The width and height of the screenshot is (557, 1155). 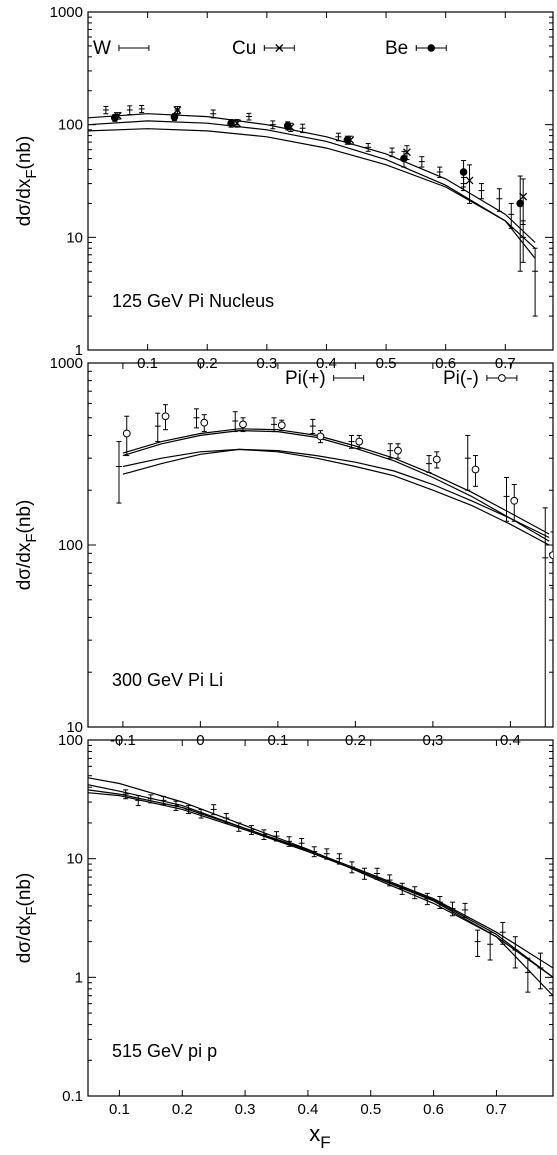 I want to click on legend-label: Pi(-), so click(x=461, y=378).